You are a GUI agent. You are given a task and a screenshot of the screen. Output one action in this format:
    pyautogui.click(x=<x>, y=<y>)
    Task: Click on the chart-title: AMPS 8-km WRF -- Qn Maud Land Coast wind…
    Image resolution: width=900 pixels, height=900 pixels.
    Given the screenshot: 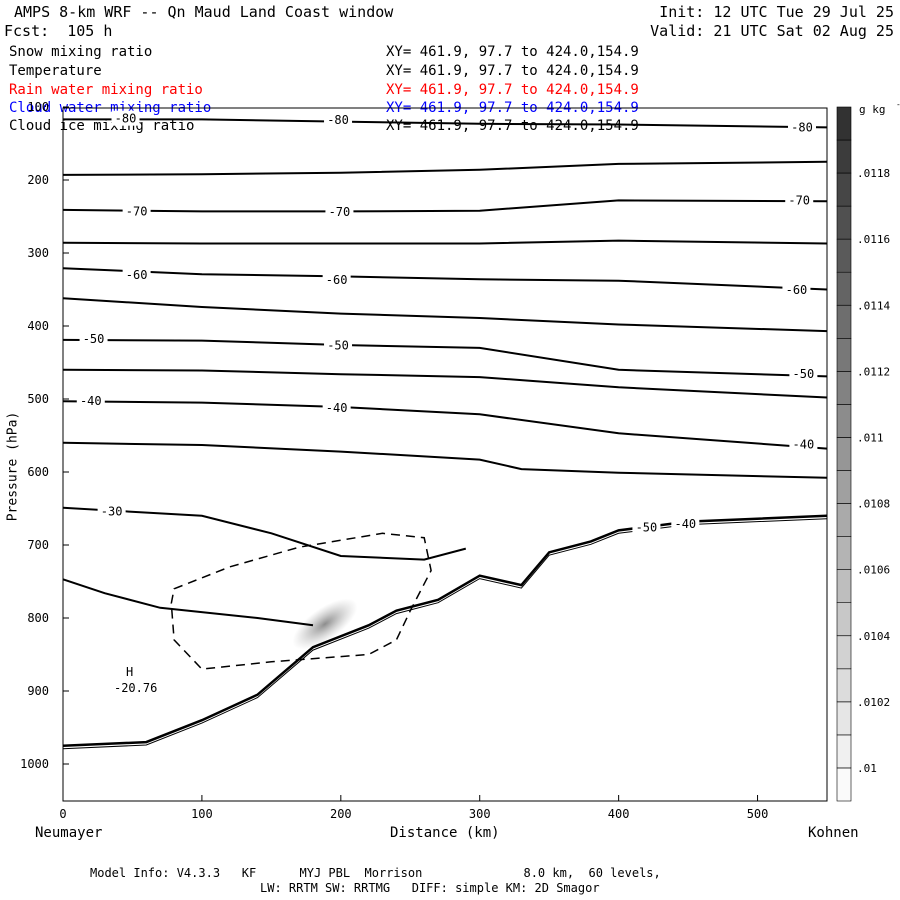 What is the action you would take?
    pyautogui.click(x=204, y=12)
    